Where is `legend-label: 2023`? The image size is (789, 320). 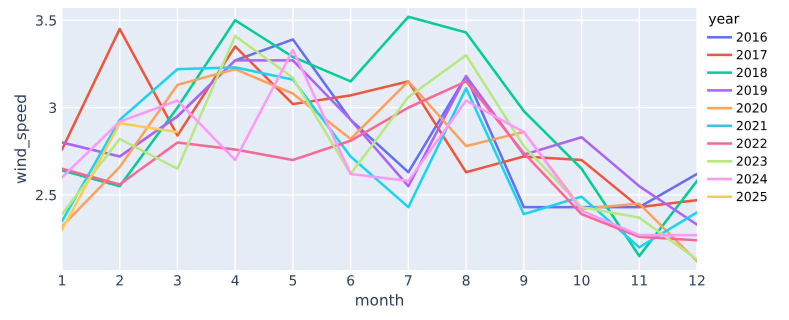 legend-label: 2023 is located at coordinates (751, 161).